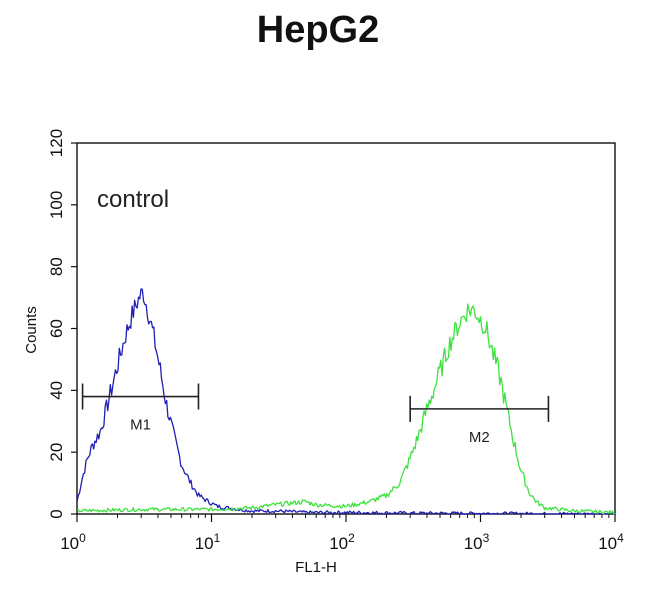 Image resolution: width=650 pixels, height=595 pixels. What do you see at coordinates (56, 328) in the screenshot?
I see `y-tick-label: 60` at bounding box center [56, 328].